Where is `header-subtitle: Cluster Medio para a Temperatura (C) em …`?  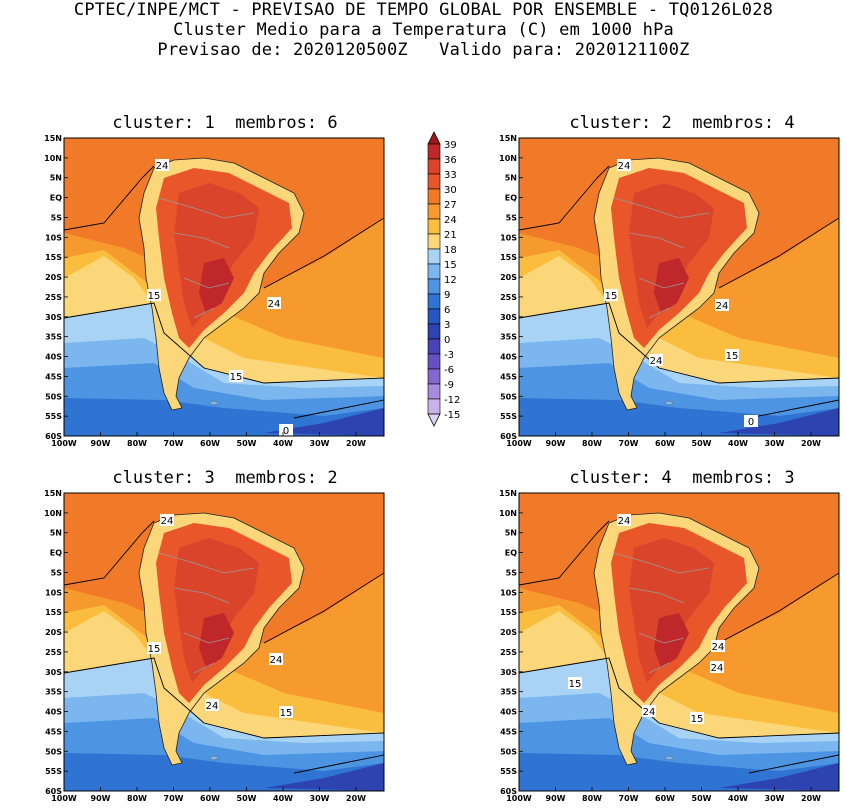
header-subtitle: Cluster Medio para a Temperatura (C) em … is located at coordinates (423, 30).